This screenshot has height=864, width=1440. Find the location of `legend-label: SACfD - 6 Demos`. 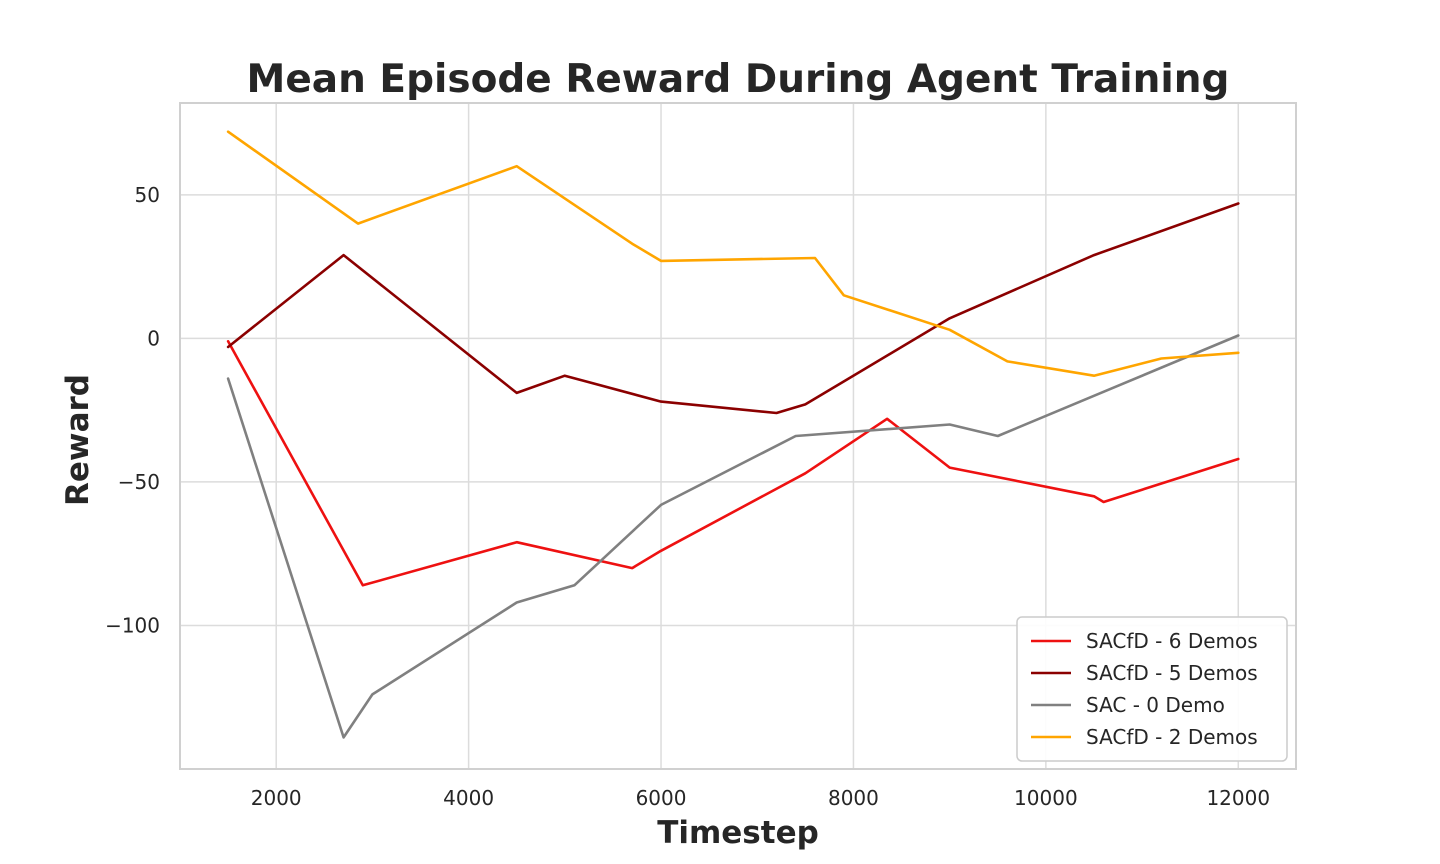

legend-label: SACfD - 6 Demos is located at coordinates (1172, 641).